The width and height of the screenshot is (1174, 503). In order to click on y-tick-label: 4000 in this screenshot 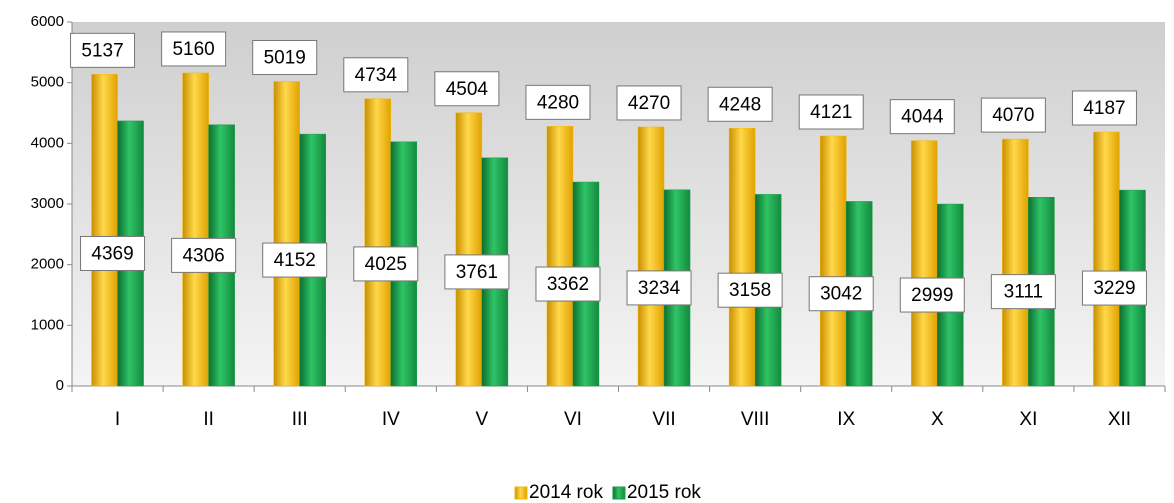, I will do `click(47, 142)`.